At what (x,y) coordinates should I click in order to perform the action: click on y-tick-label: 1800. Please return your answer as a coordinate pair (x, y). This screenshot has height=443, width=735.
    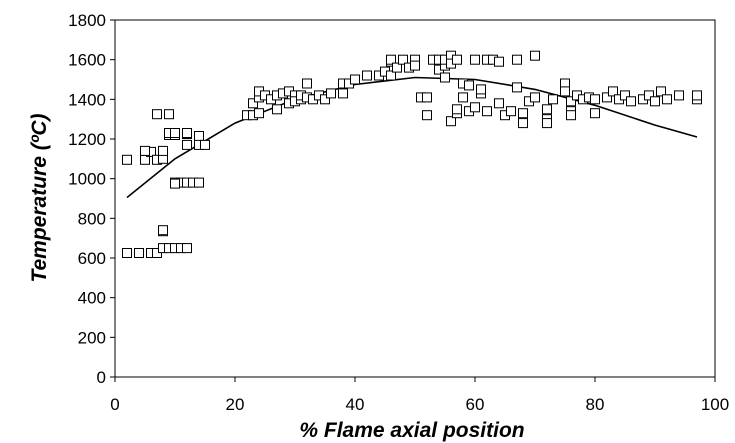
    Looking at the image, I should click on (87, 20).